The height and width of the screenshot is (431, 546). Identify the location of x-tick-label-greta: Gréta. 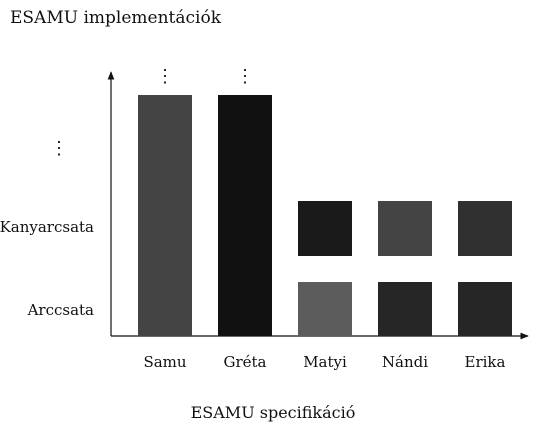
(245, 362).